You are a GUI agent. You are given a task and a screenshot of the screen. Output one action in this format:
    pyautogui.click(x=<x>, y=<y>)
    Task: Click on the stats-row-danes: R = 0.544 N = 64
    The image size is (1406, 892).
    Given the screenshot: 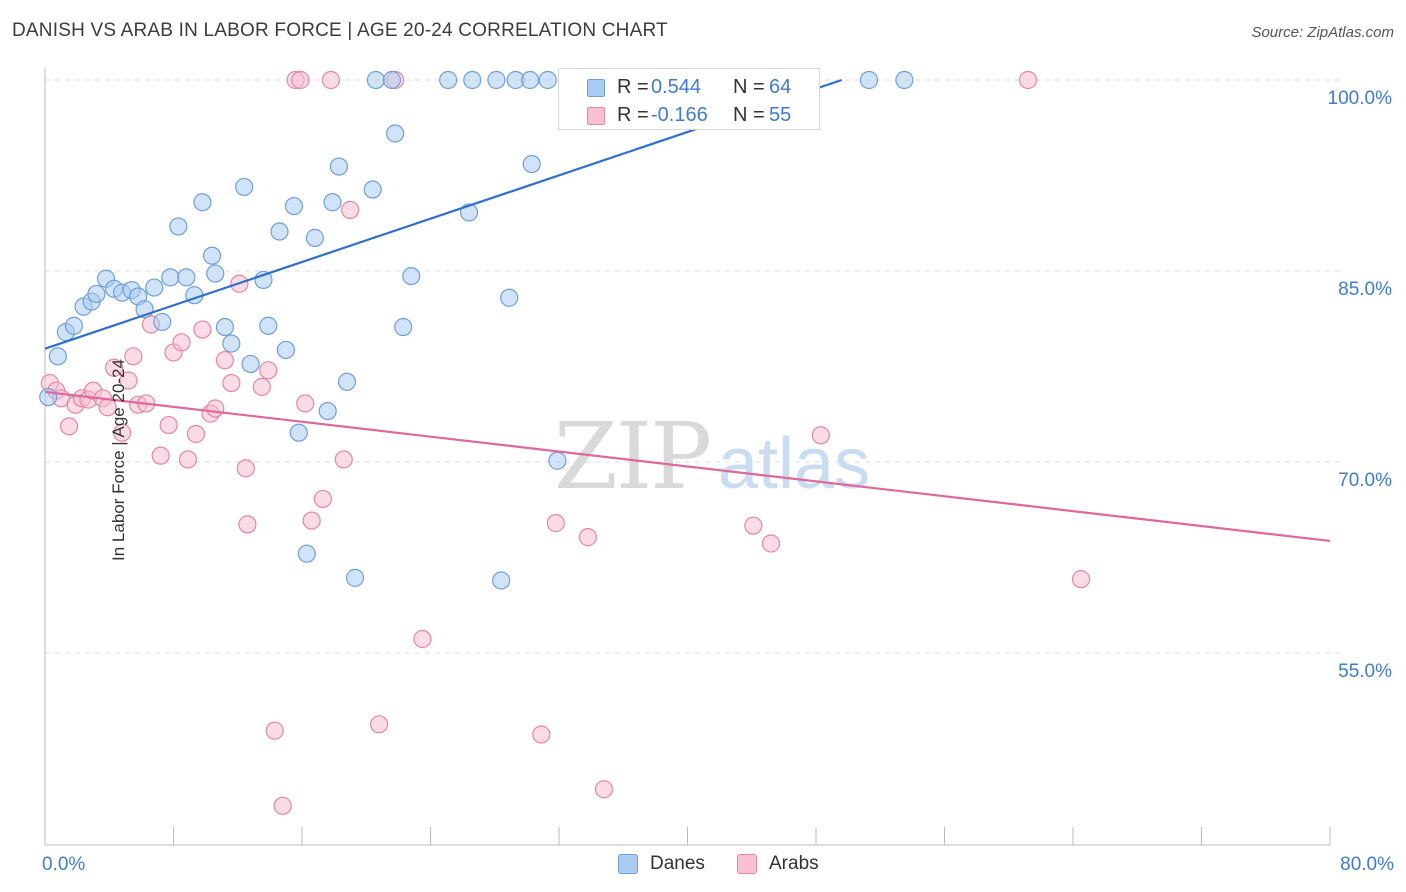 What is the action you would take?
    pyautogui.click(x=689, y=87)
    